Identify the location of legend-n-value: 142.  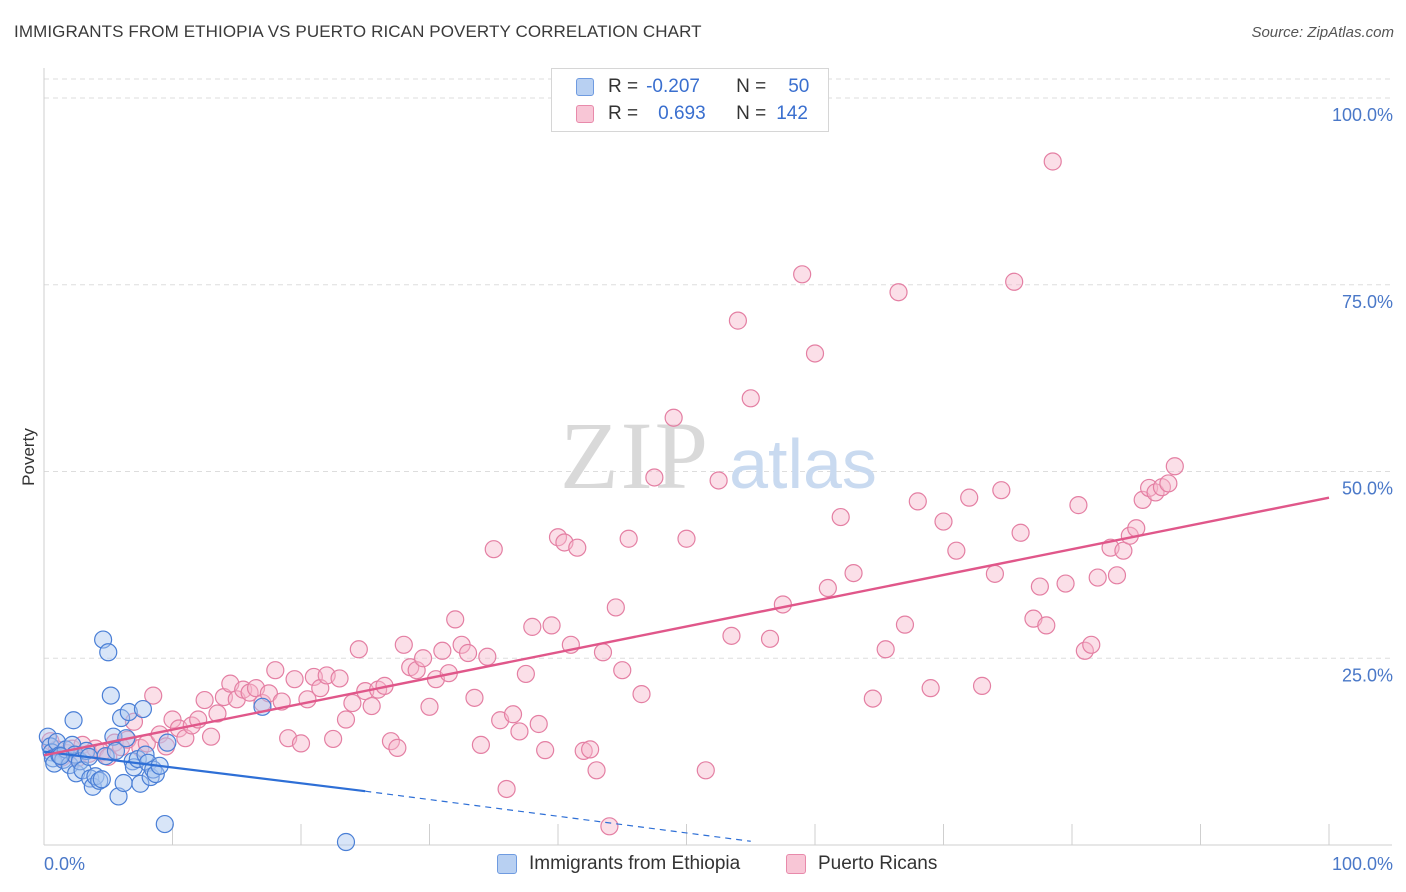
(792, 113).